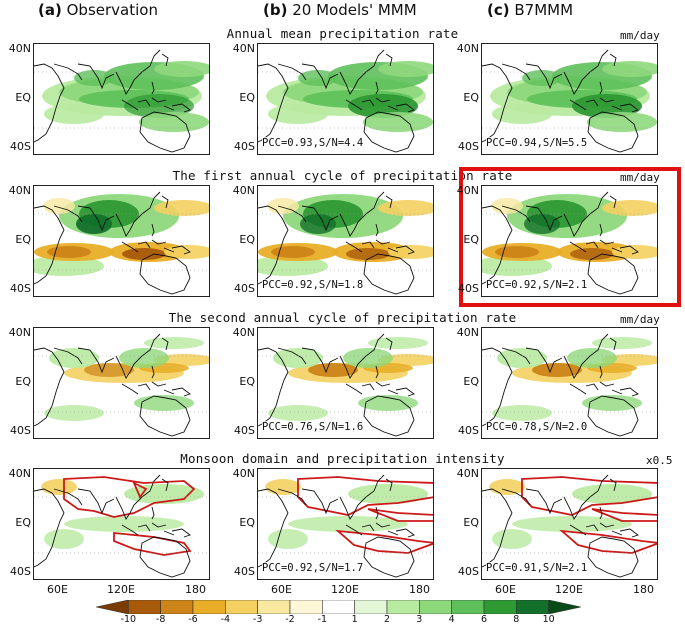 The image size is (685, 626). What do you see at coordinates (537, 143) in the screenshot?
I see `pcc-sn-stat: PCC=0.94,S/N=5.5` at bounding box center [537, 143].